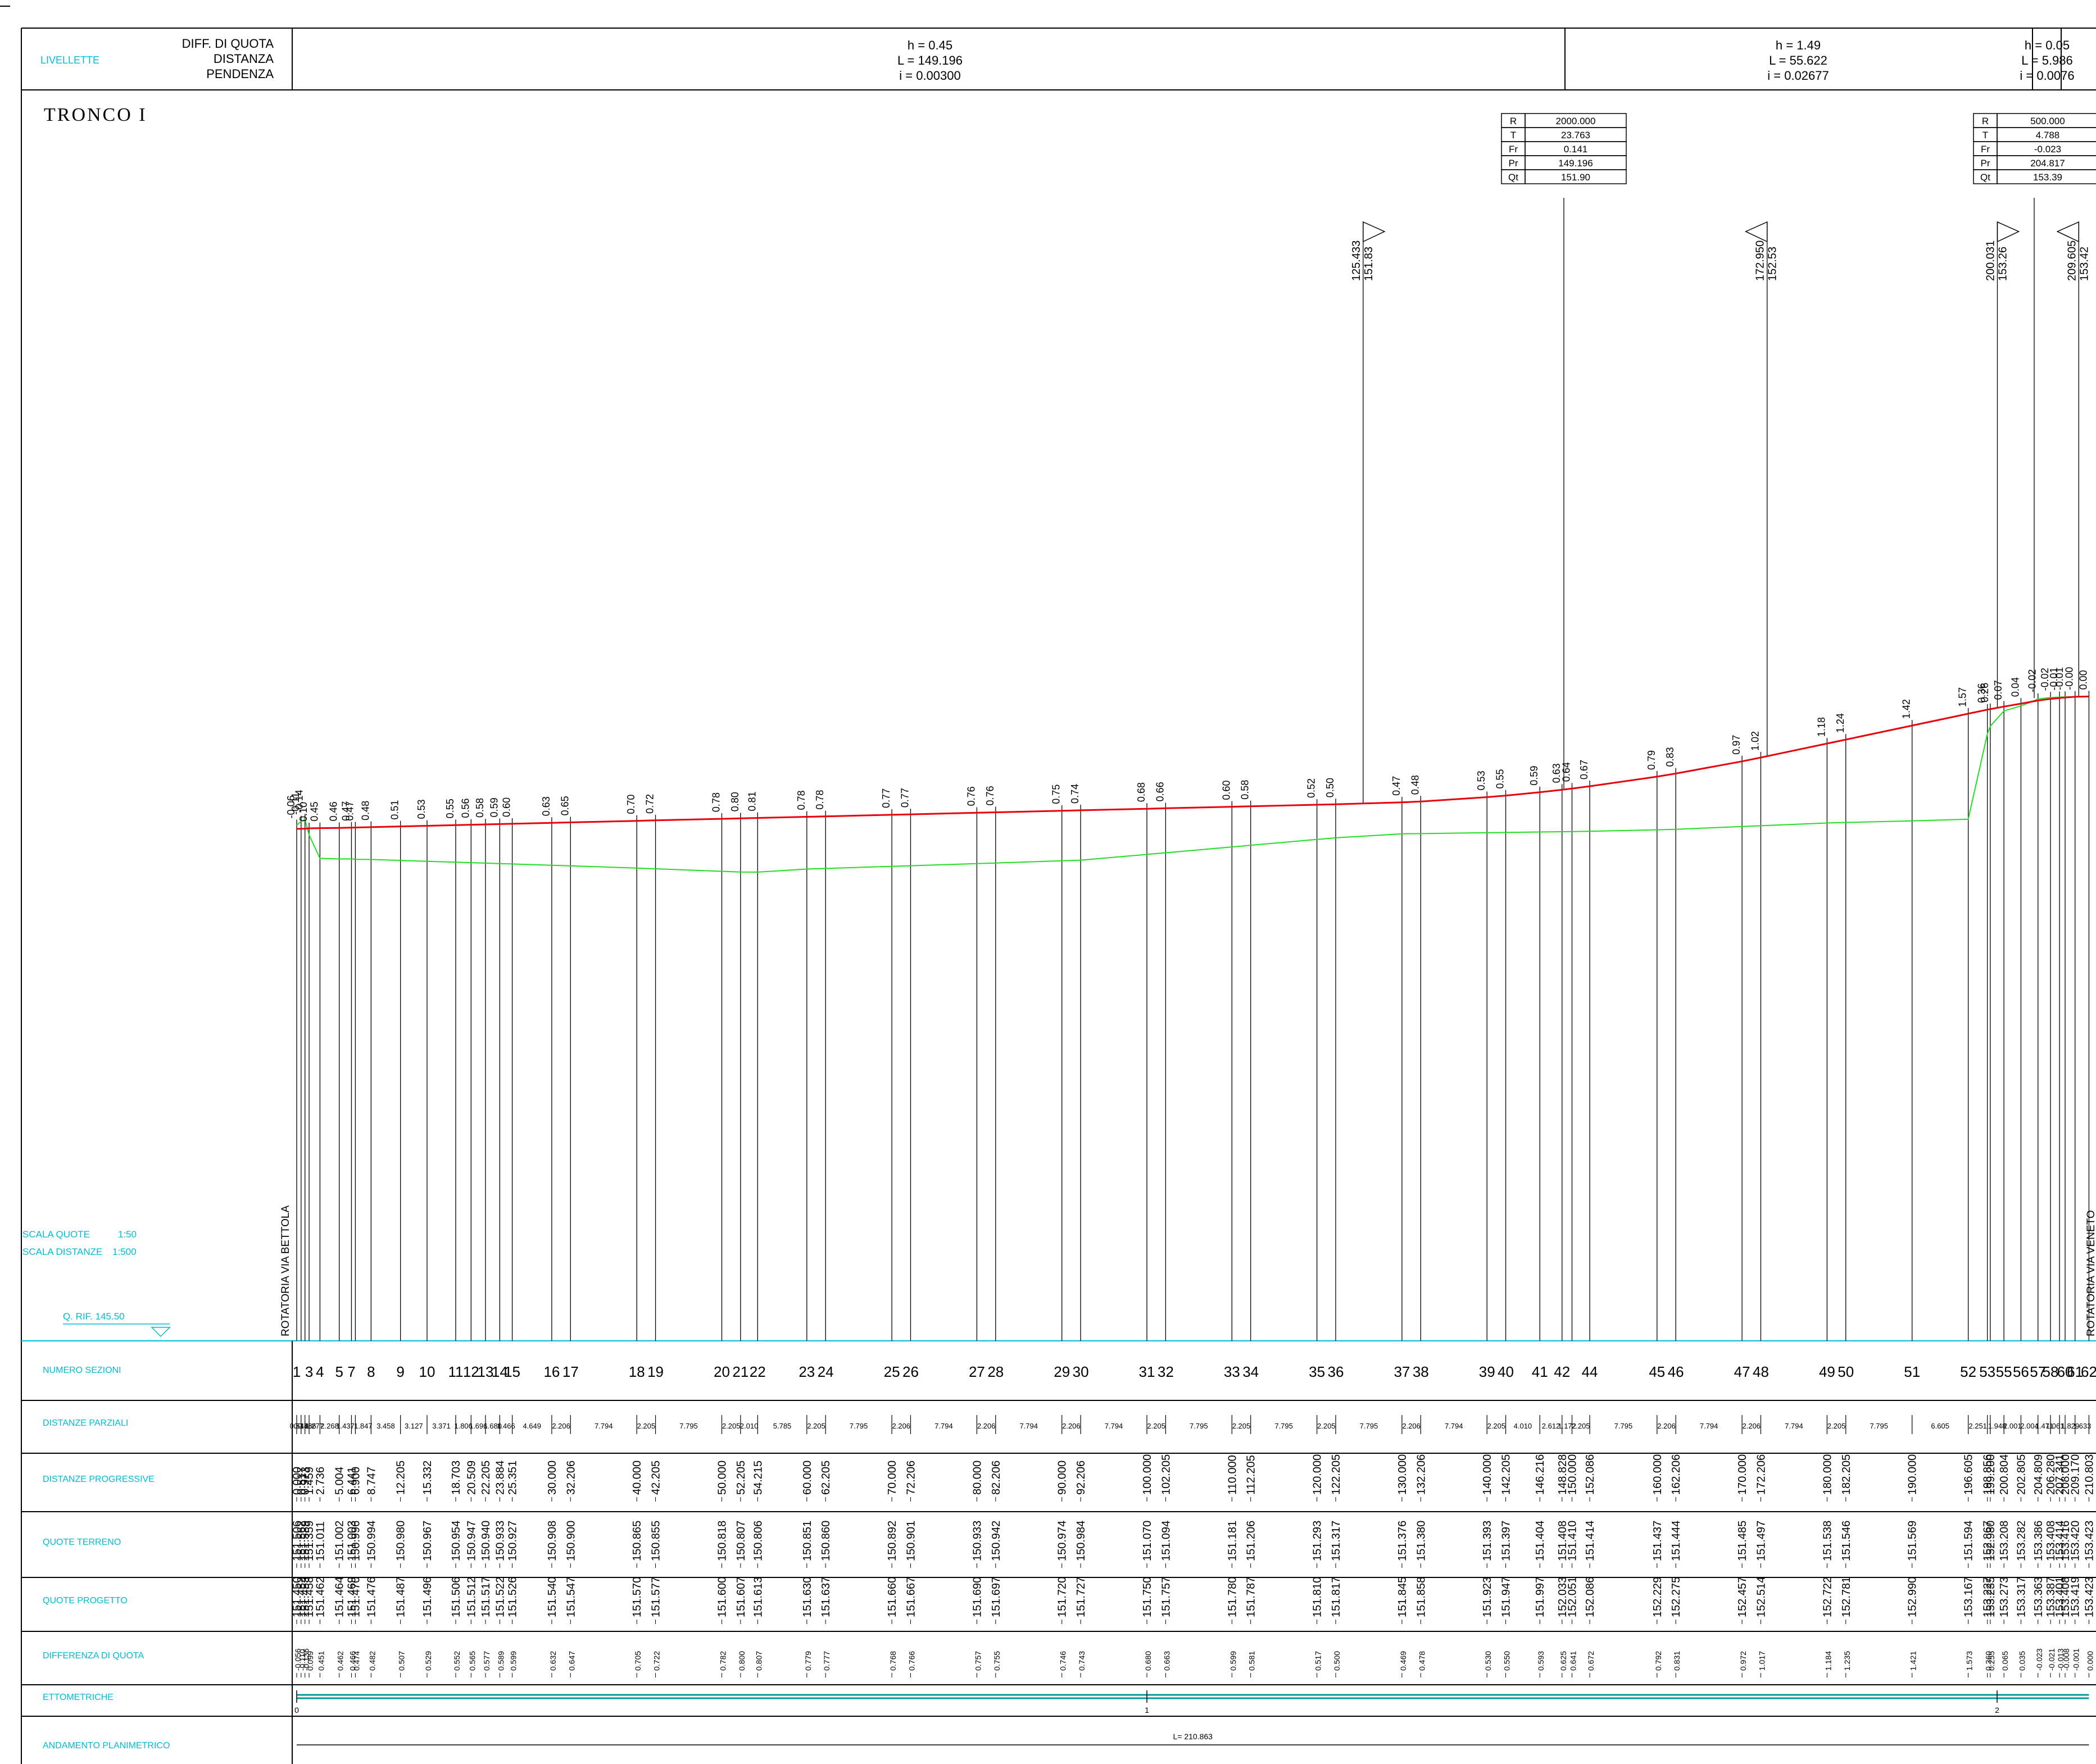 The image size is (2096, 1764). Describe the element at coordinates (656, 1478) in the screenshot. I see `progressive-distance: 42.205` at that location.